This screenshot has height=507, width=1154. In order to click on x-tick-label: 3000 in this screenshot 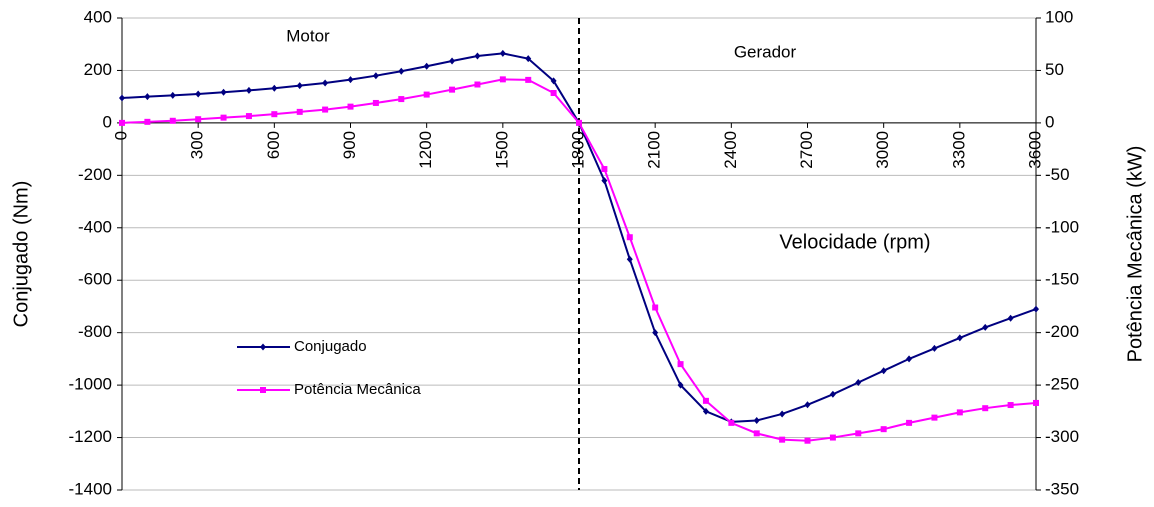, I will do `click(882, 150)`.